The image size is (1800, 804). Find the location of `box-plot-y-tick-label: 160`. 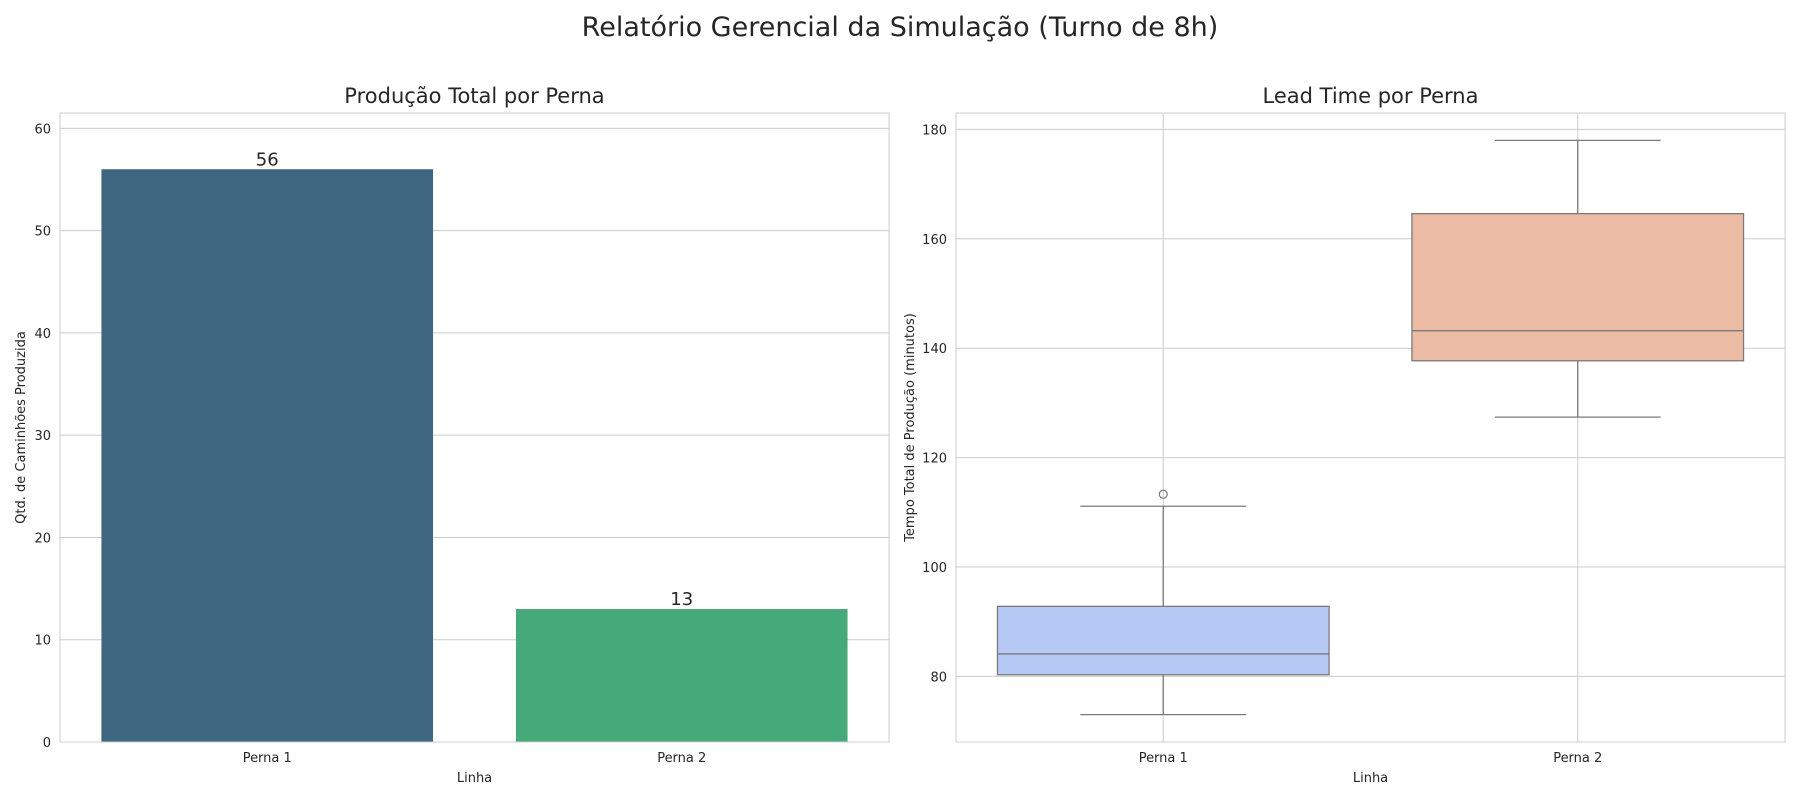

box-plot-y-tick-label: 160 is located at coordinates (934, 240).